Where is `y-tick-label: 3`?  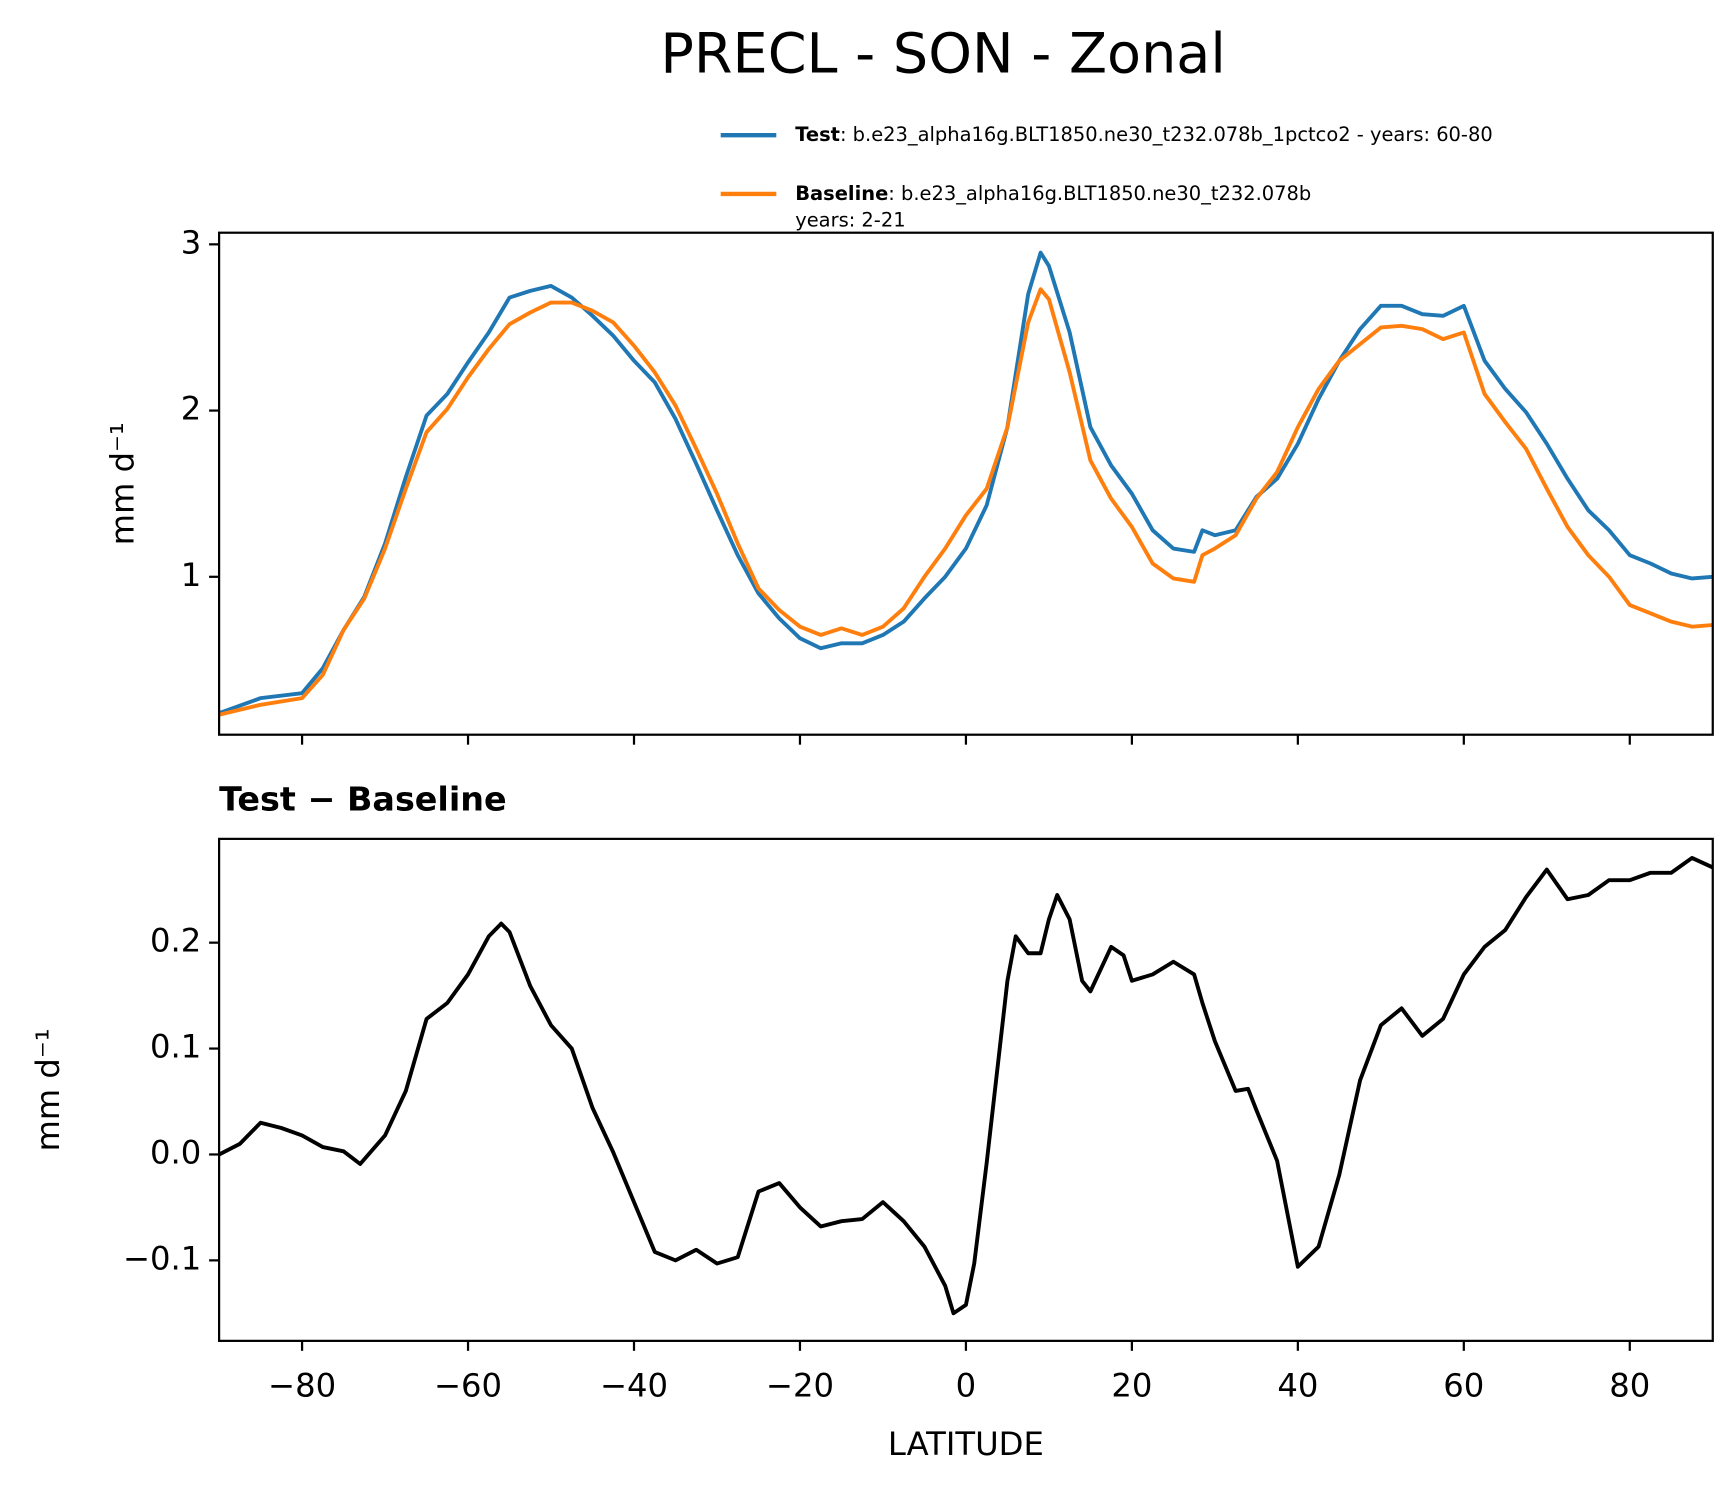 y-tick-label: 3 is located at coordinates (191, 242).